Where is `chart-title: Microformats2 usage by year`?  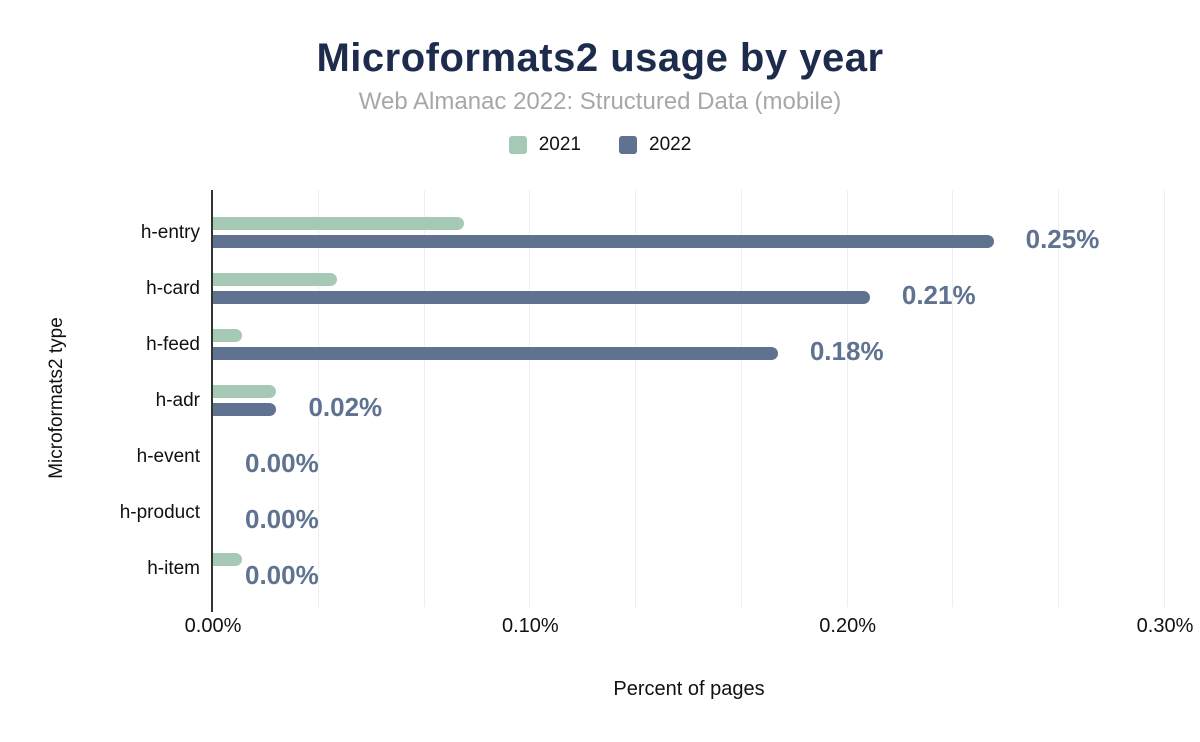
chart-title: Microformats2 usage by year is located at coordinates (600, 58).